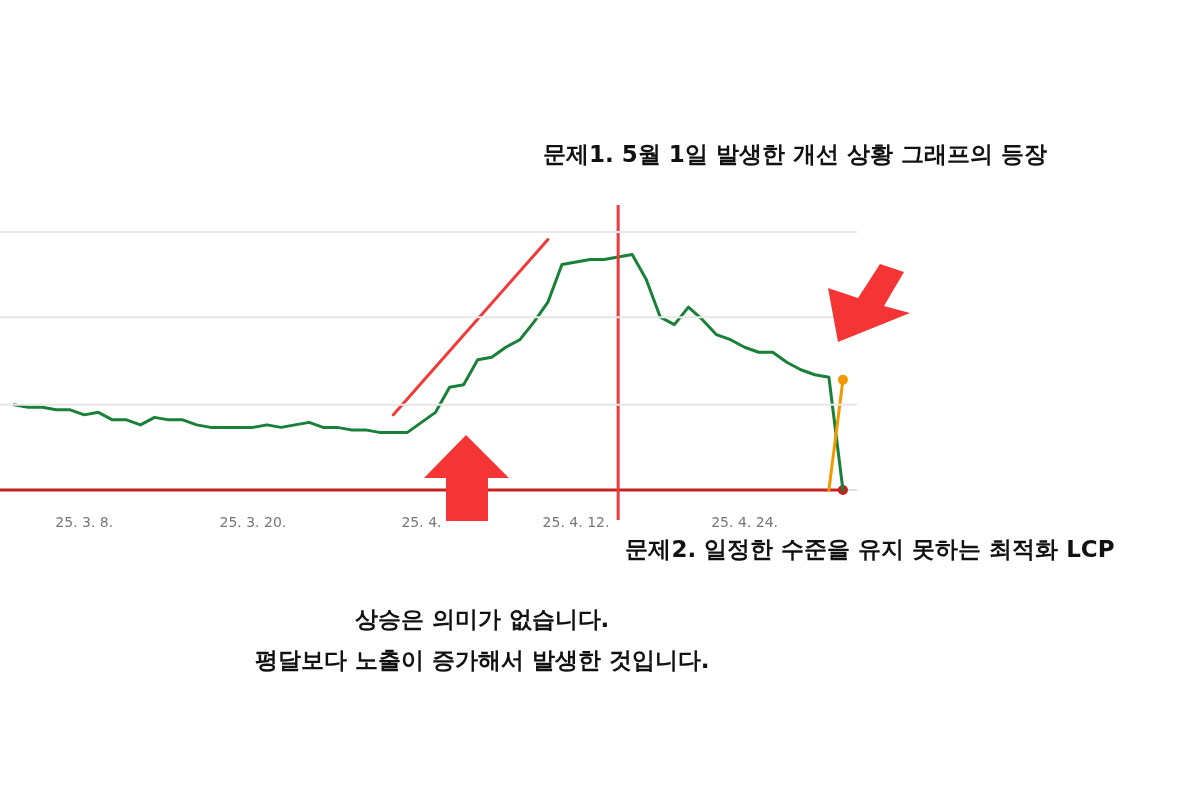 Image resolution: width=1200 pixels, height=800 pixels. Describe the element at coordinates (795, 154) in the screenshot. I see `text: 문제1. 5월 1일 발생한 개선 상황 그래프의 등장` at that location.